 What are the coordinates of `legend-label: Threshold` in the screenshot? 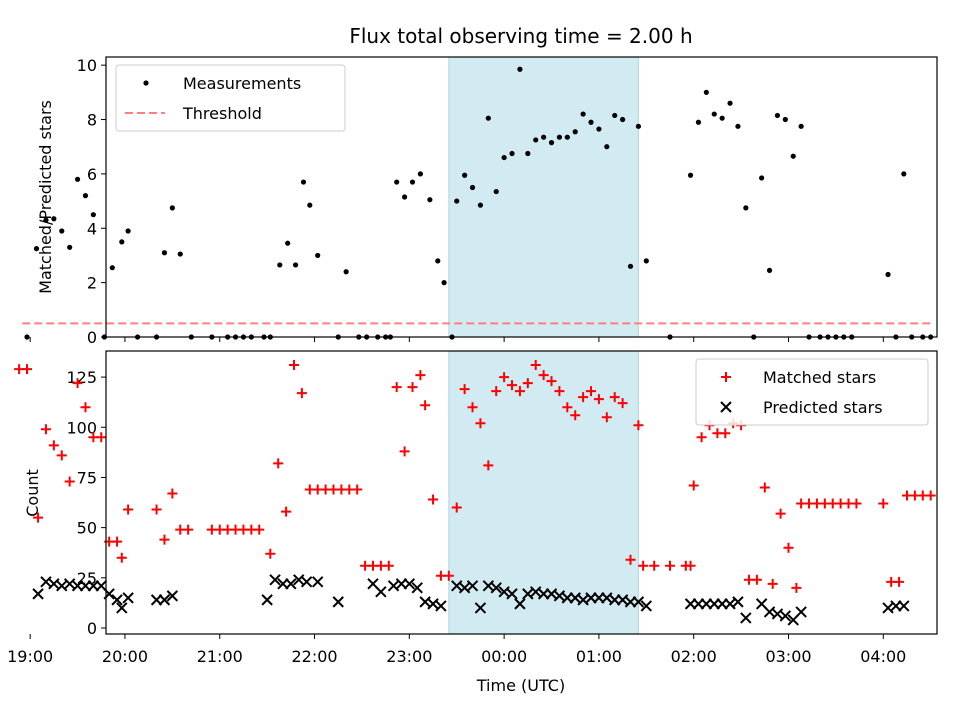 It's located at (222, 113).